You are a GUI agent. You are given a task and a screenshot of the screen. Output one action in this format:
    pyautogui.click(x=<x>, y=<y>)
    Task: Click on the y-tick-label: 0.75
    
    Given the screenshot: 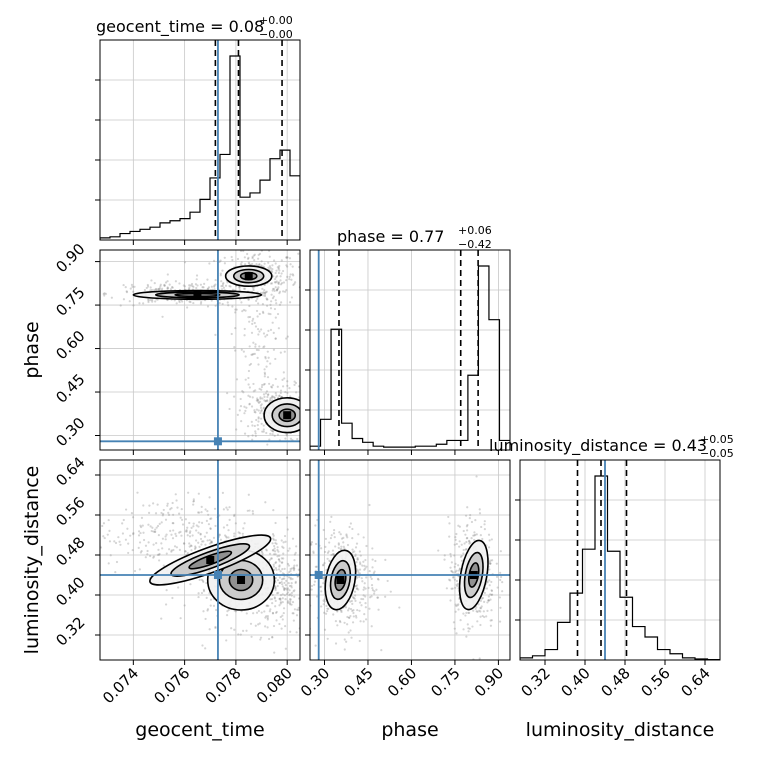 What is the action you would take?
    pyautogui.click(x=70, y=301)
    